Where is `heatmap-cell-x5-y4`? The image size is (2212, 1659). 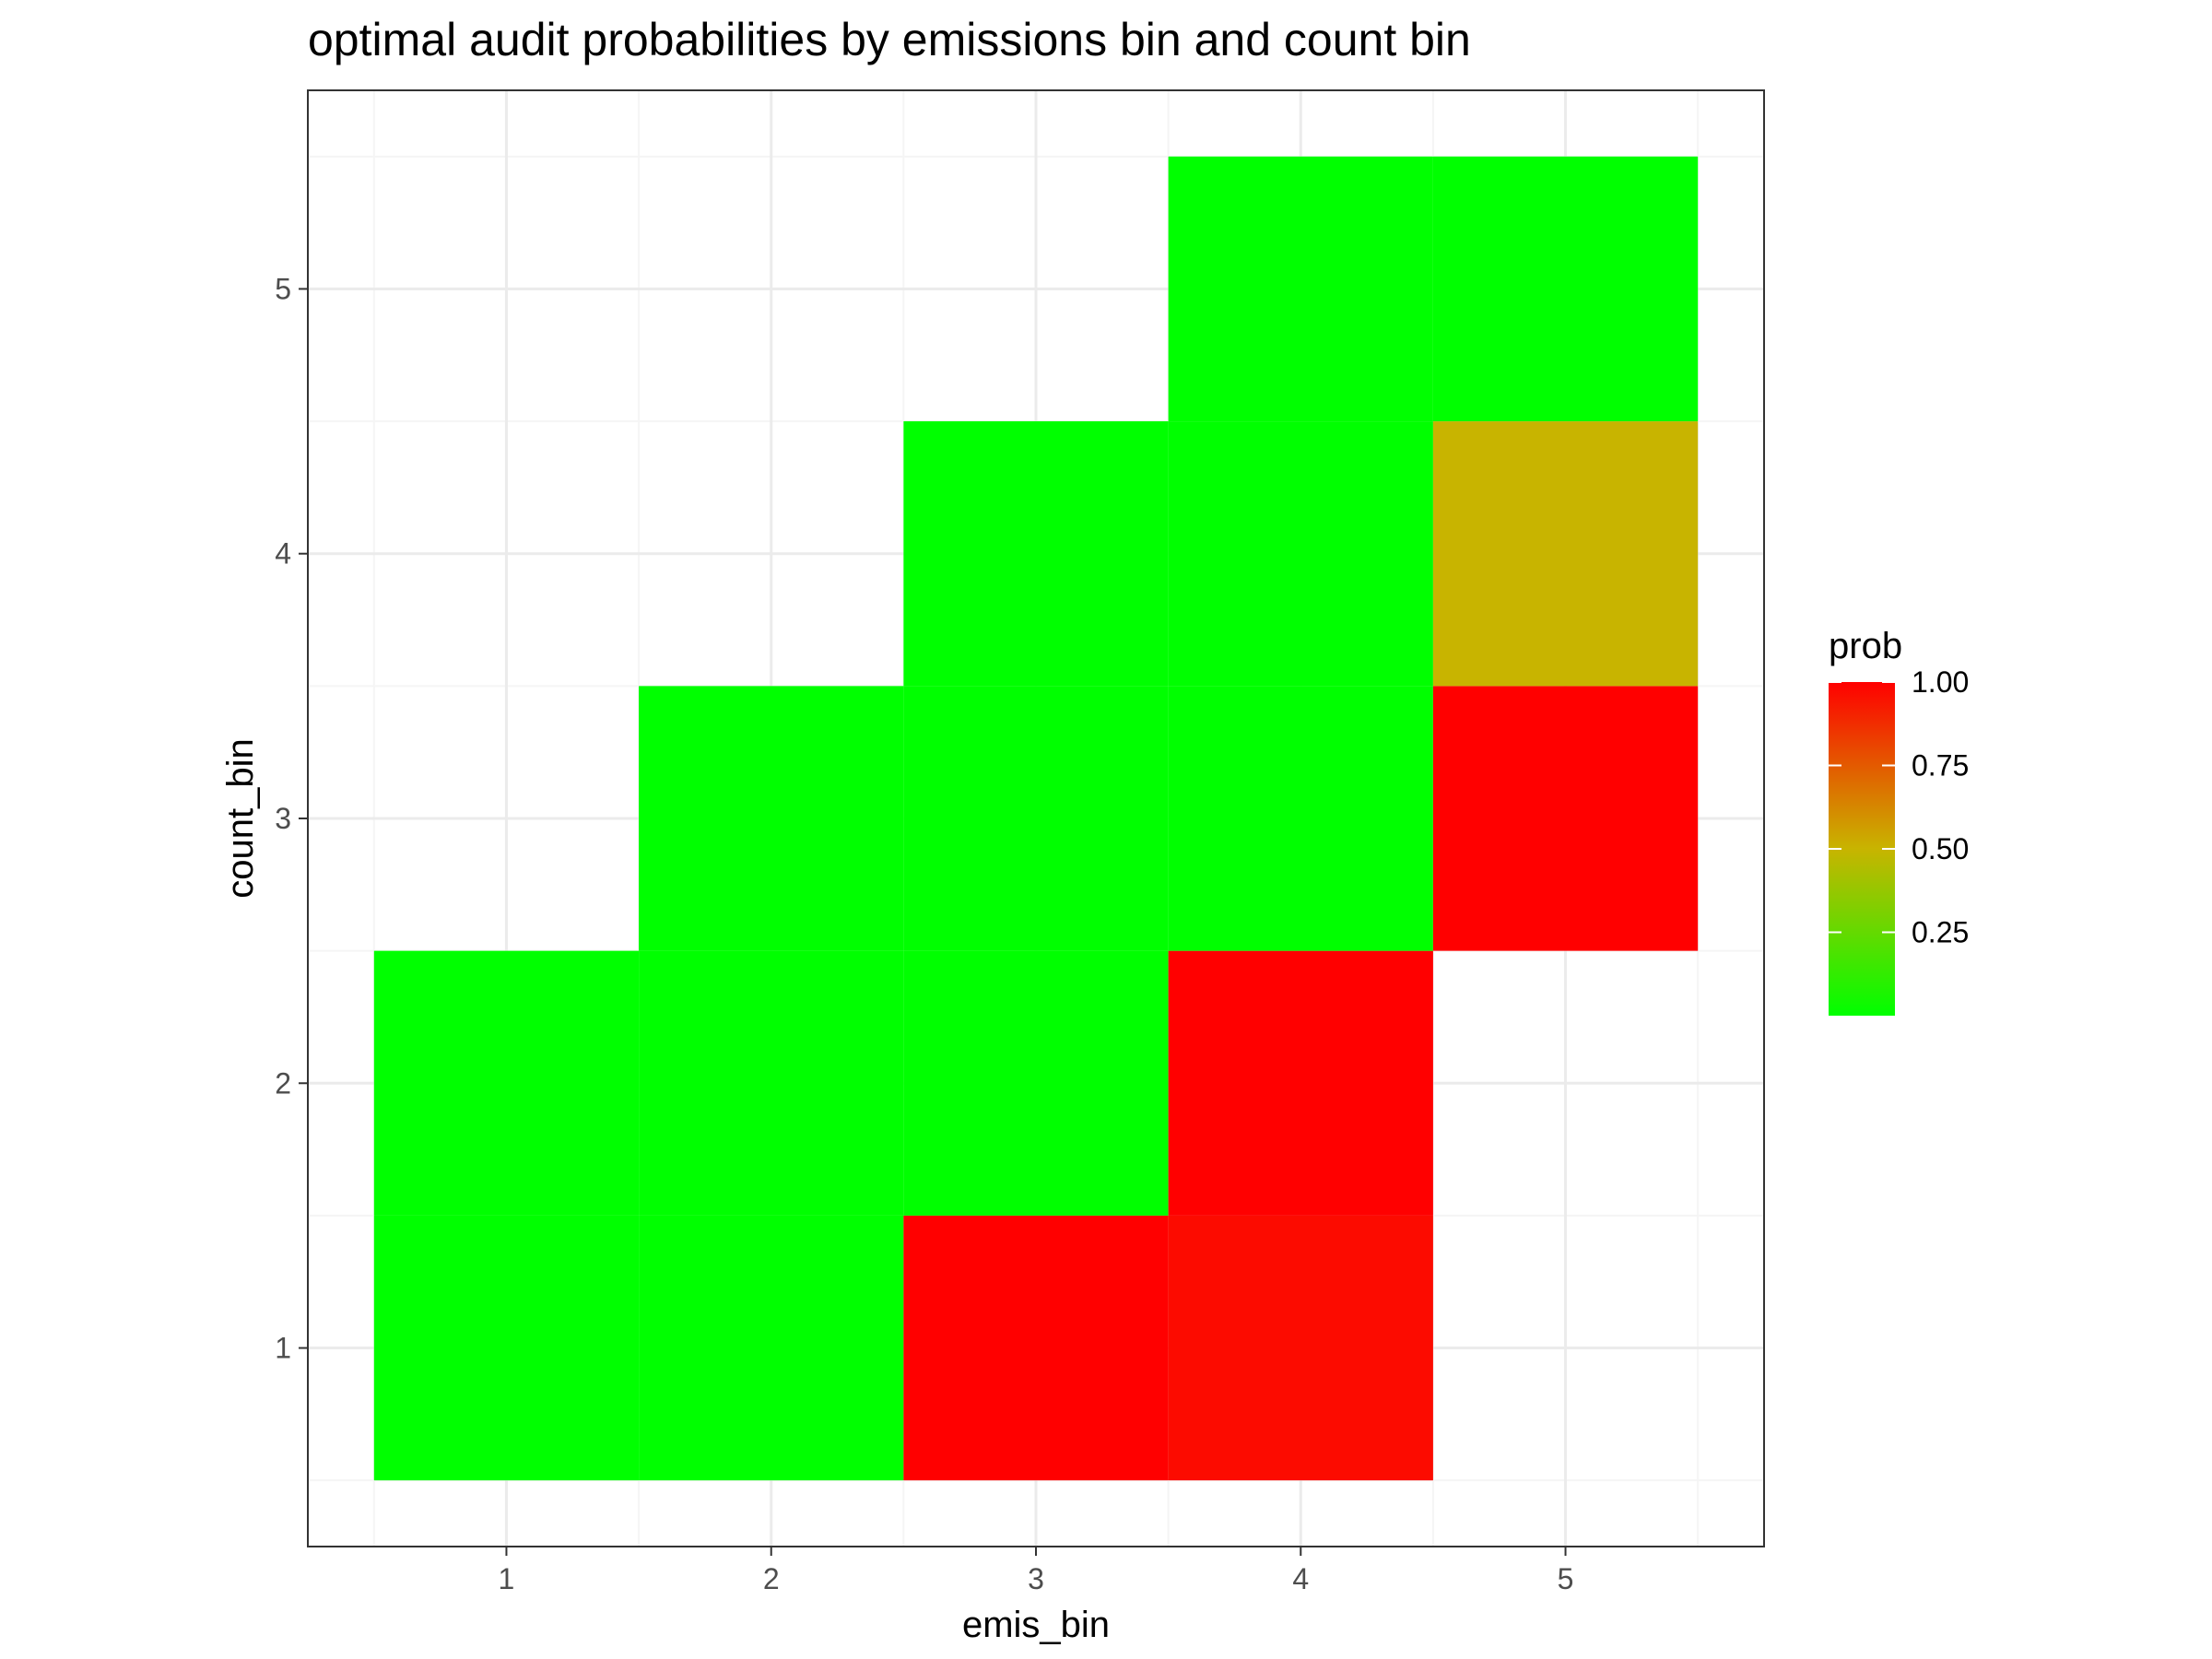 heatmap-cell-x5-y4 is located at coordinates (1565, 554).